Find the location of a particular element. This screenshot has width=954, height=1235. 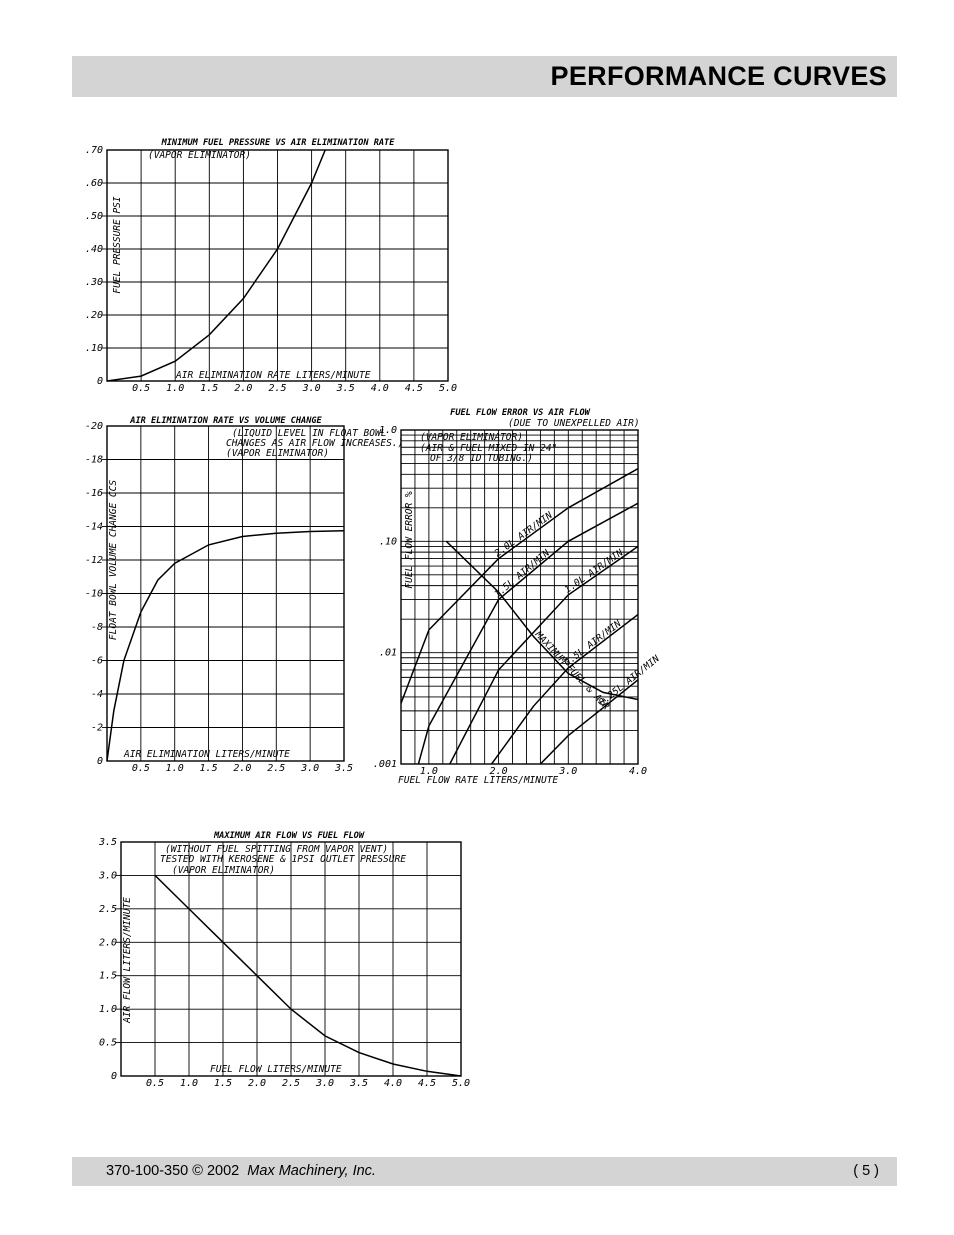

y-tick-label: .001 is located at coordinates (385, 764).